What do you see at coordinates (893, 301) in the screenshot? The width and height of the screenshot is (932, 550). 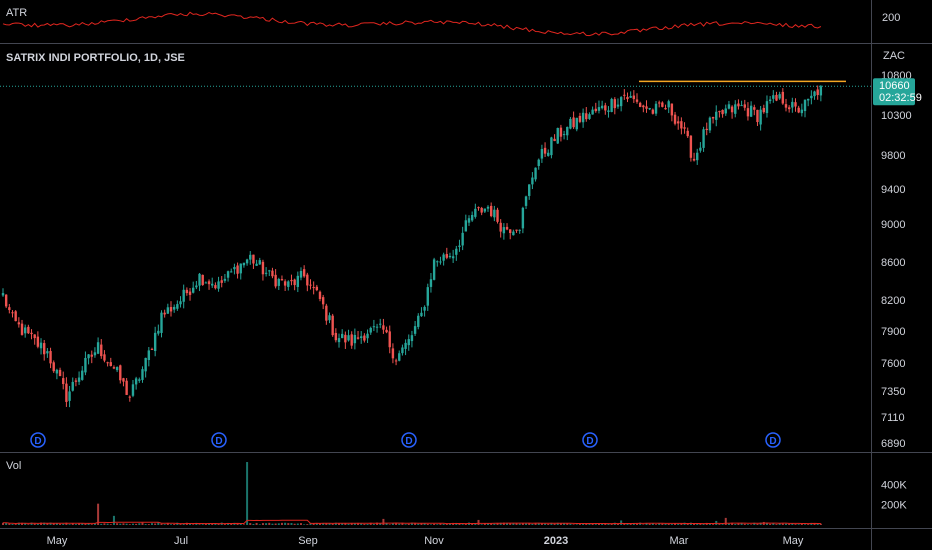 I see `price-tick-label: 8200` at bounding box center [893, 301].